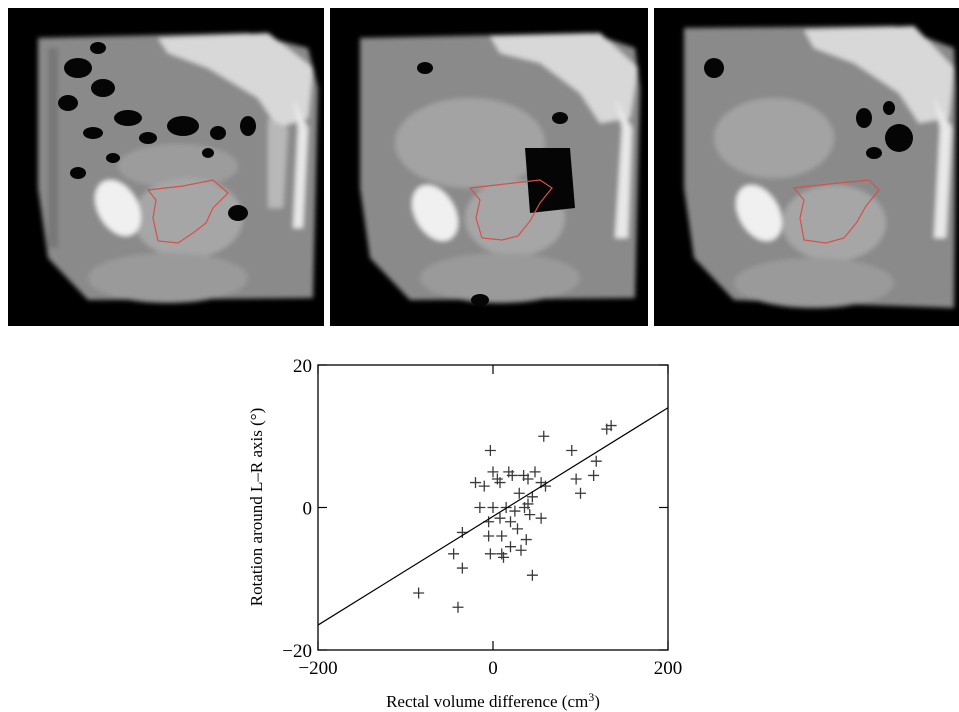 The width and height of the screenshot is (959, 712). I want to click on y-axis-title: Rotation around L–R axis (°), so click(256, 507).